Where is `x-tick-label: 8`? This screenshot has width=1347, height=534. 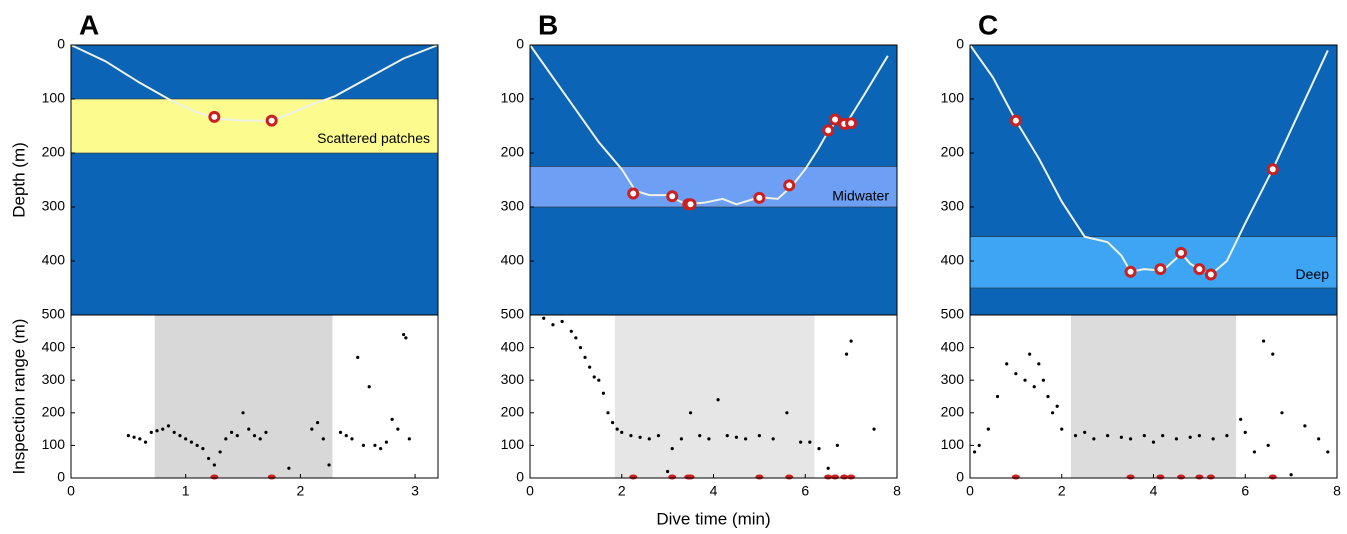 x-tick-label: 8 is located at coordinates (1337, 491).